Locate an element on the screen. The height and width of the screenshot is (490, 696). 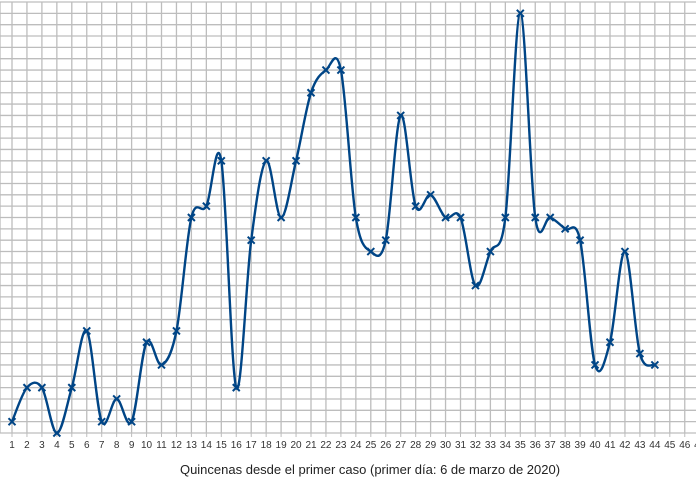
x-tick-label: 5 is located at coordinates (72, 445).